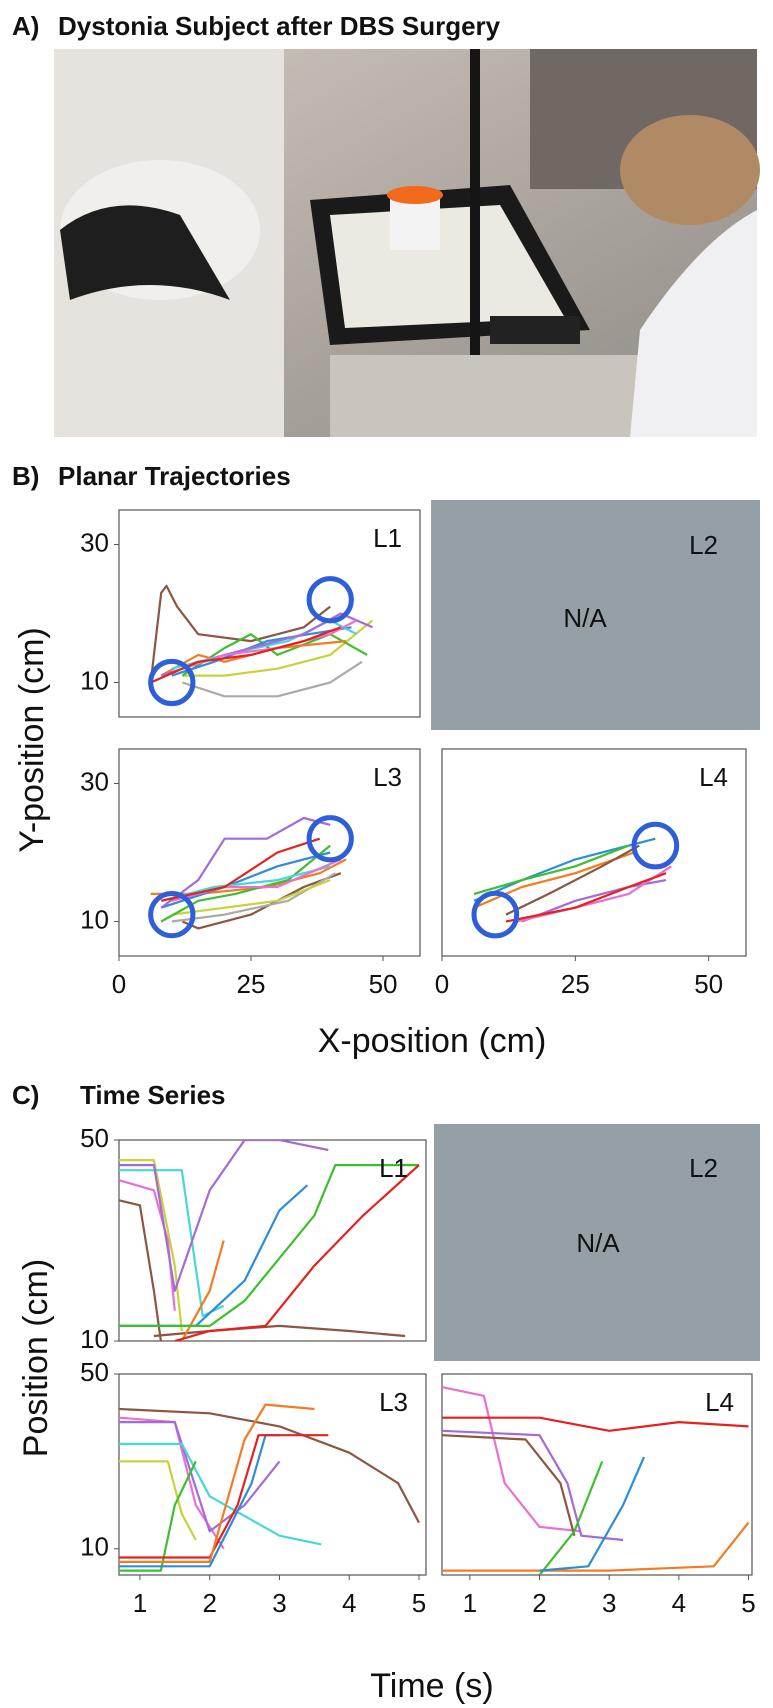  Describe the element at coordinates (36, 1358) in the screenshot. I see `y-axis-label: Position (cm)` at that location.